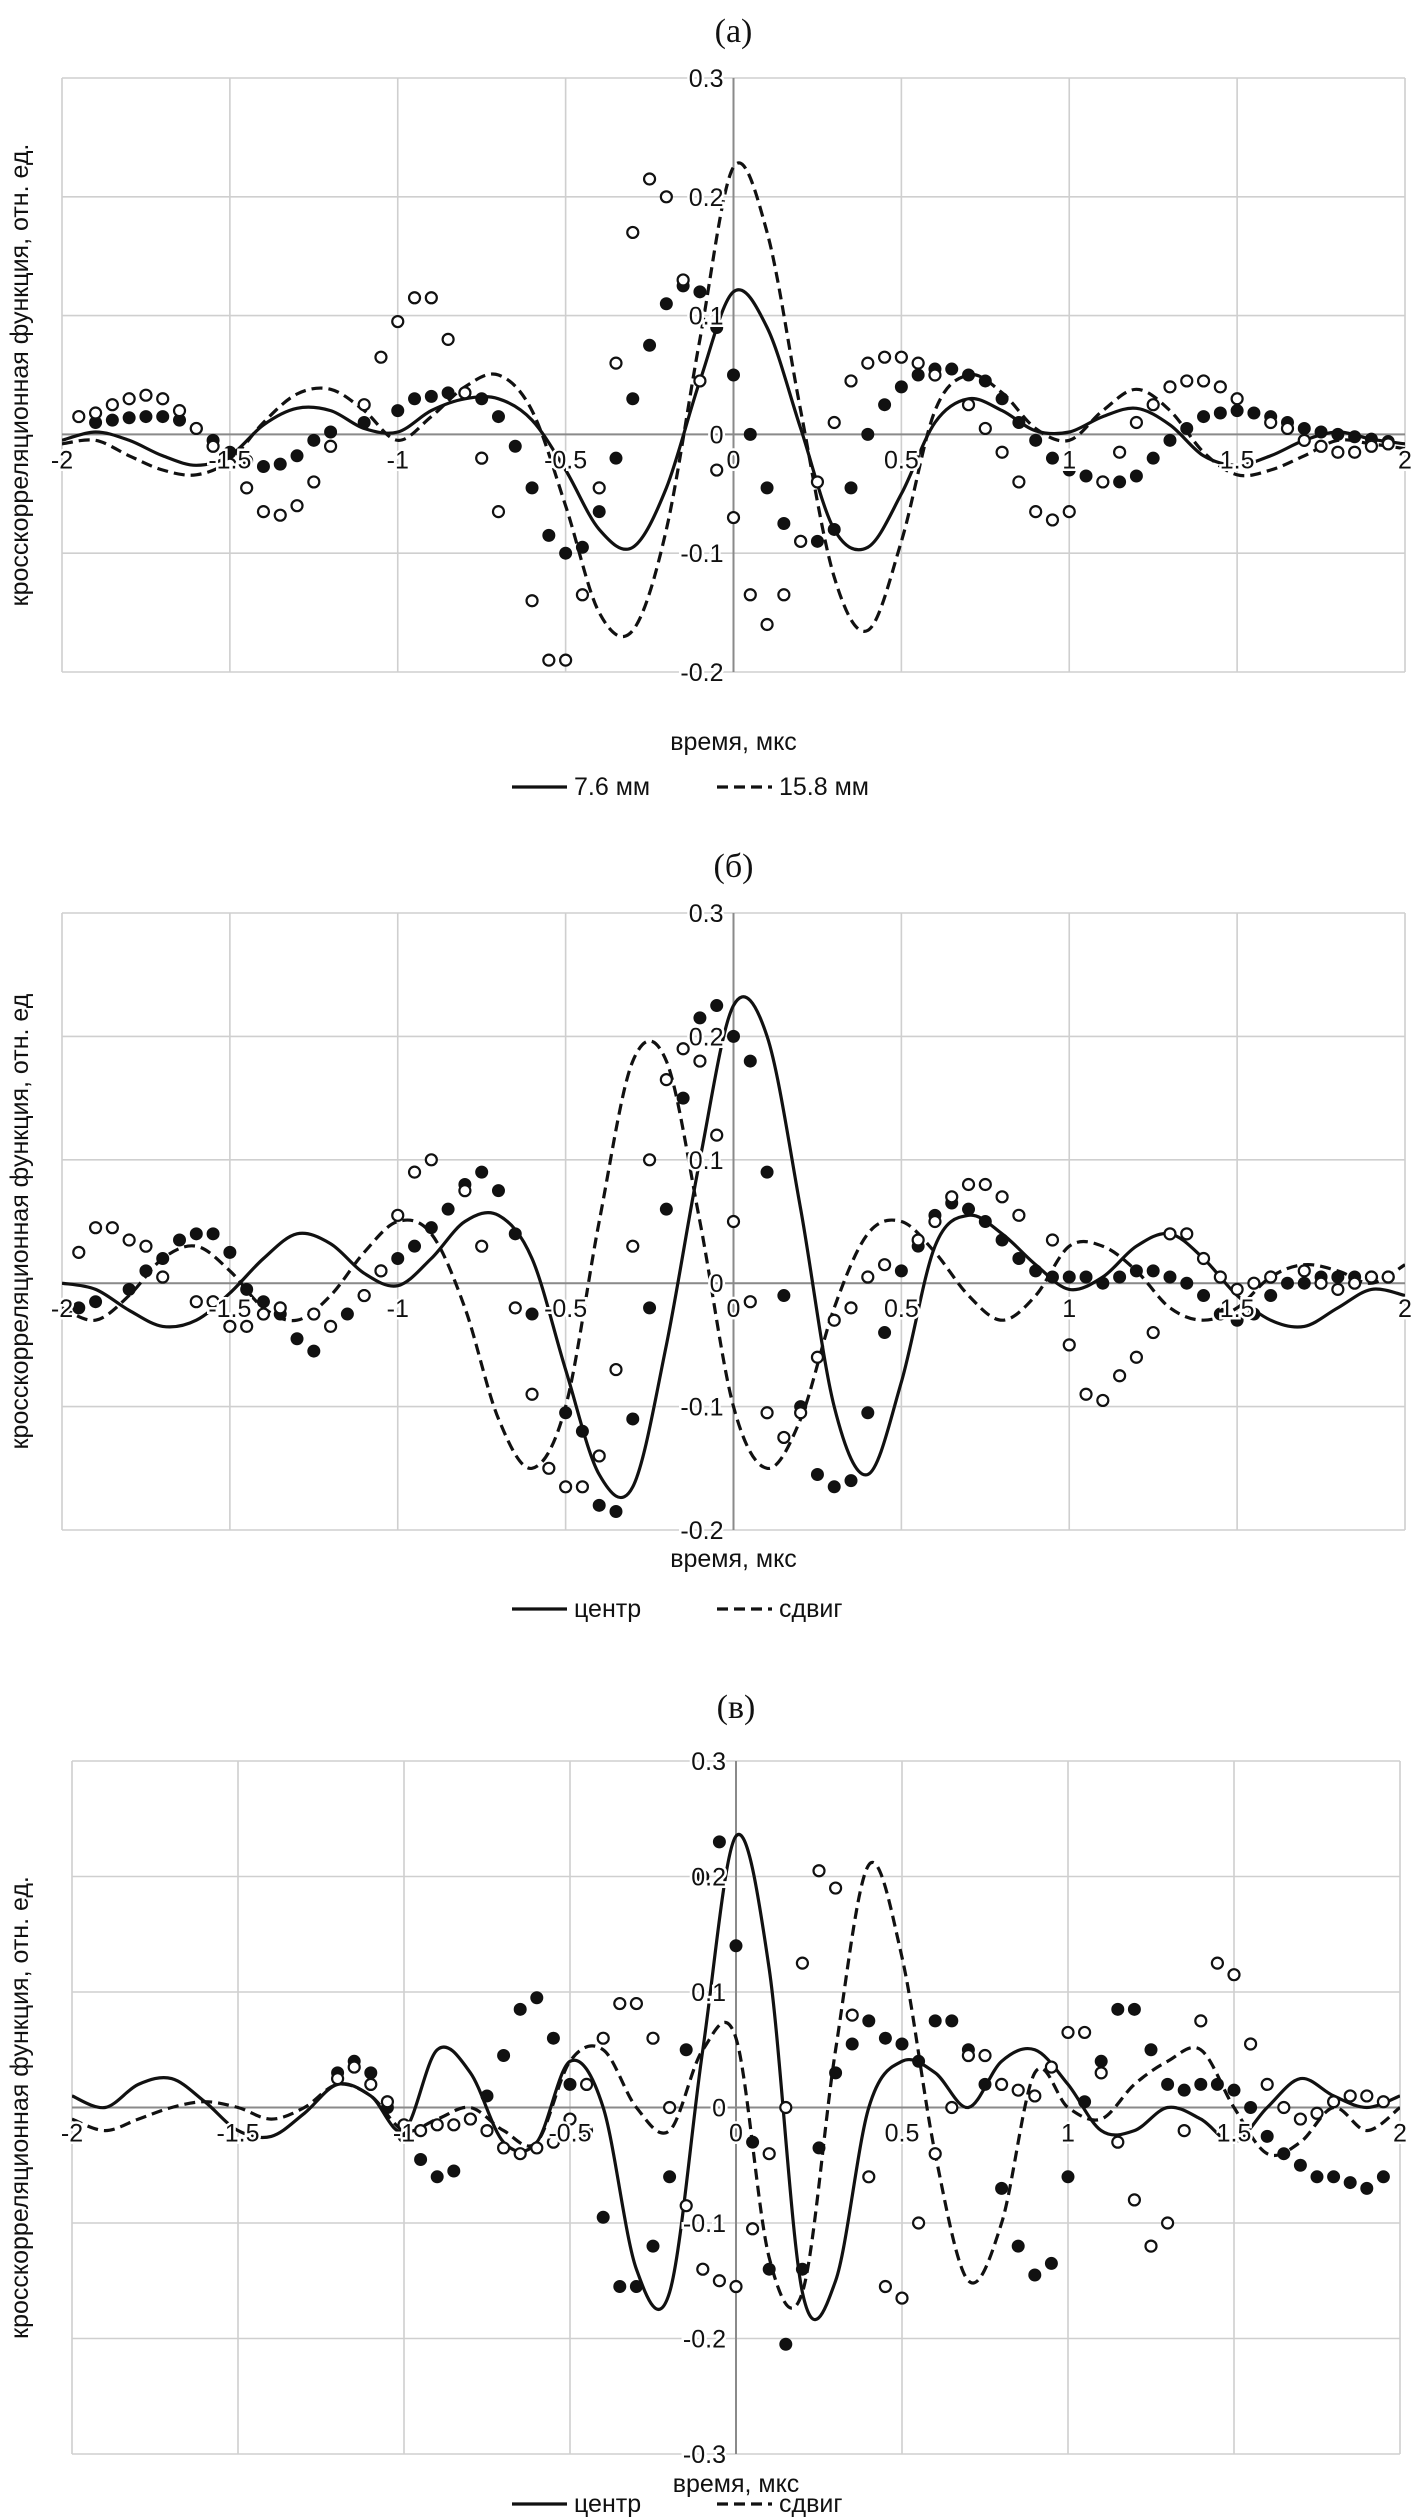 The width and height of the screenshot is (1425, 2519). What do you see at coordinates (708, 1993) in the screenshot?
I see `y-tick-label: 0.1` at bounding box center [708, 1993].